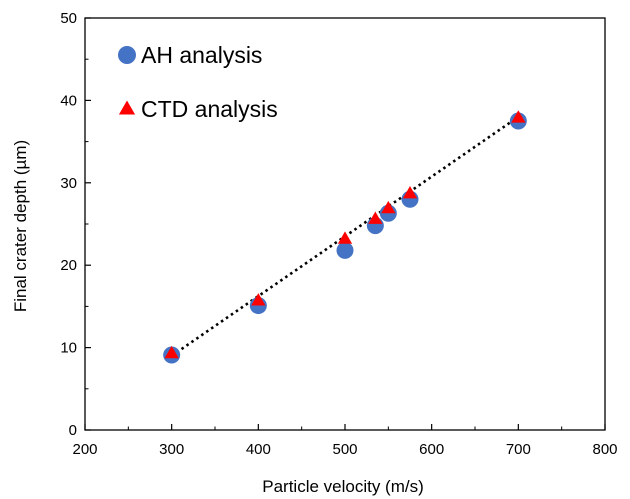  Describe the element at coordinates (201, 55) in the screenshot. I see `legend-label-ah: AH analysis` at that location.